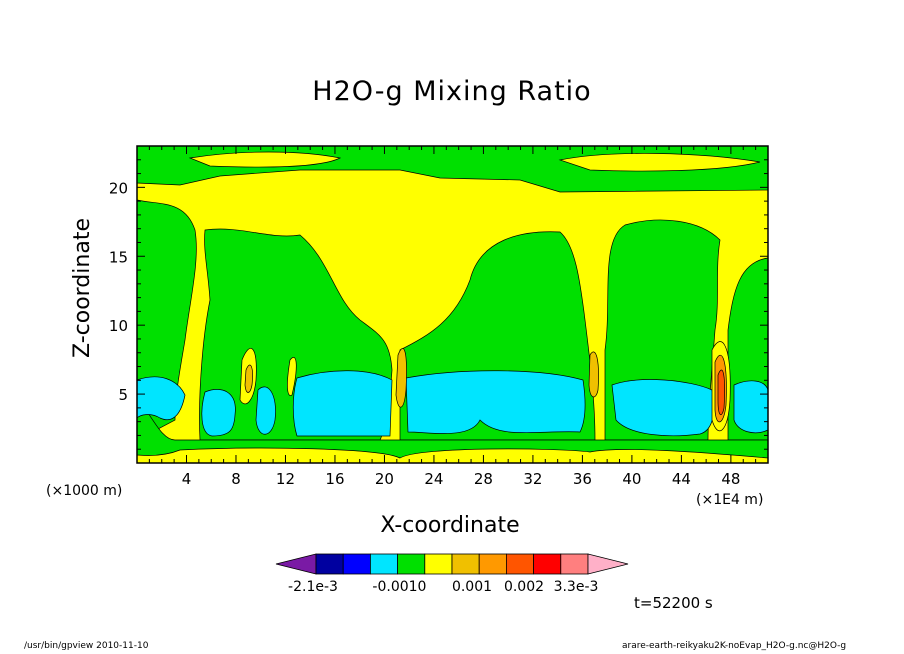 The height and width of the screenshot is (654, 904). What do you see at coordinates (296, 564) in the screenshot?
I see `colorbar-min-arrow` at bounding box center [296, 564].